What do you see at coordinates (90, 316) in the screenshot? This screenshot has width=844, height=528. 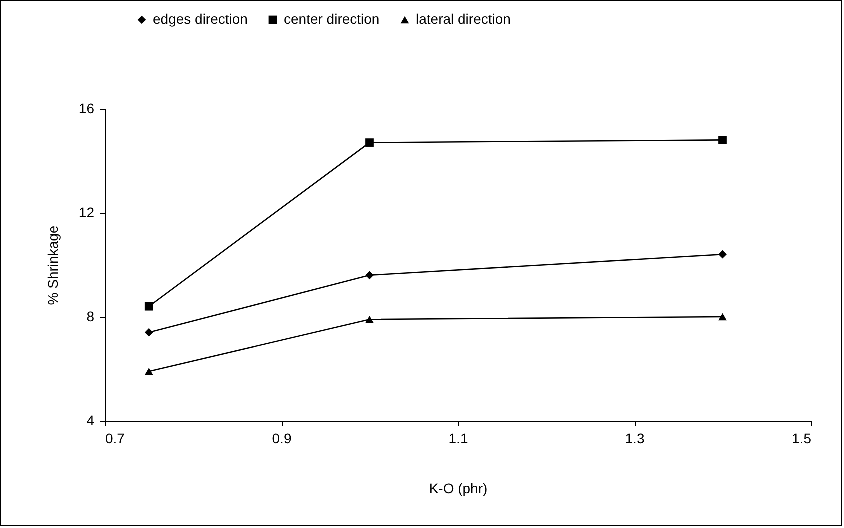 I see `y-tick-label: 8` at bounding box center [90, 316].